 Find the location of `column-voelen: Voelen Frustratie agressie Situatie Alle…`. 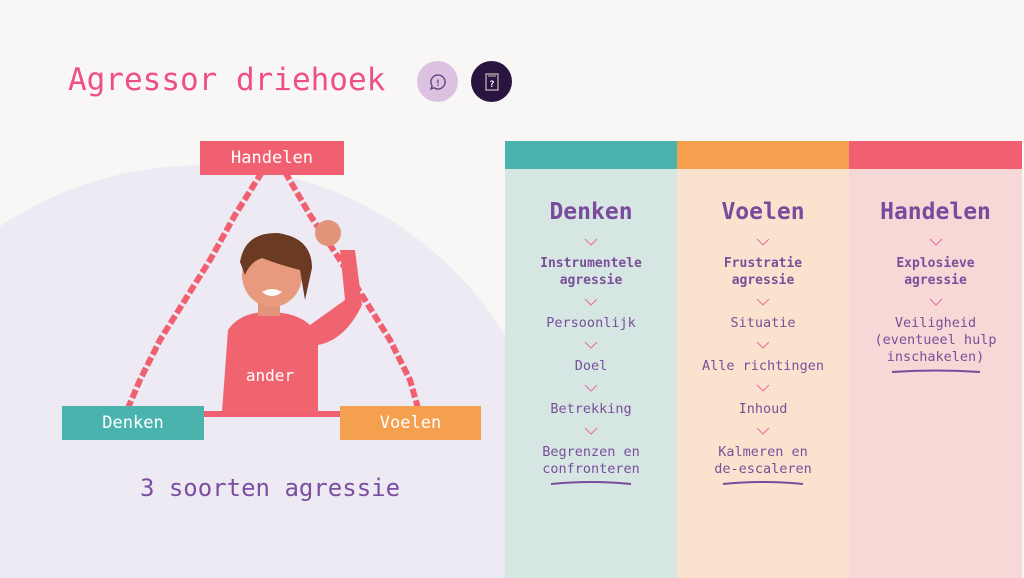

column-voelen: Voelen Frustratie agressie Situatie Alle… is located at coordinates (763, 359).